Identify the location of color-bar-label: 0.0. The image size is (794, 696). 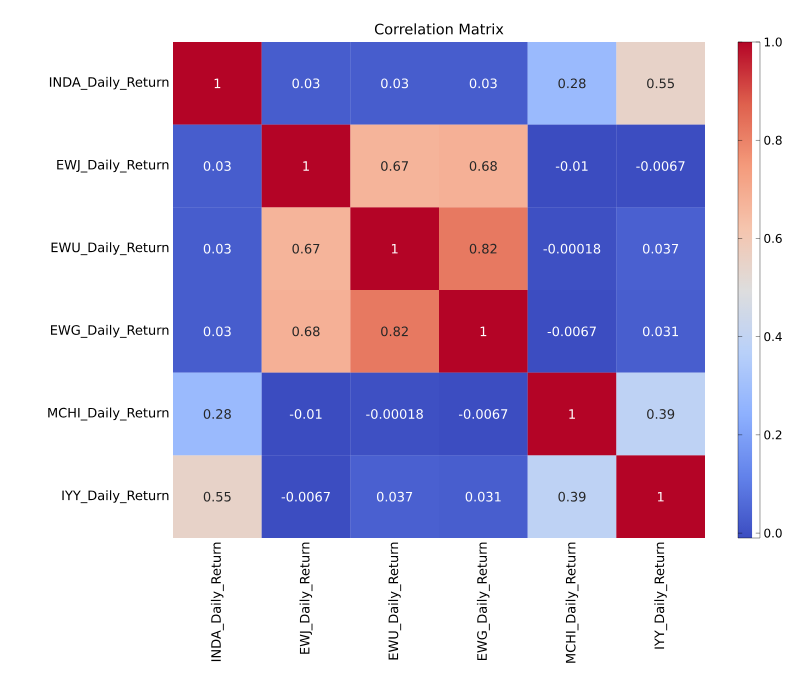
(773, 533).